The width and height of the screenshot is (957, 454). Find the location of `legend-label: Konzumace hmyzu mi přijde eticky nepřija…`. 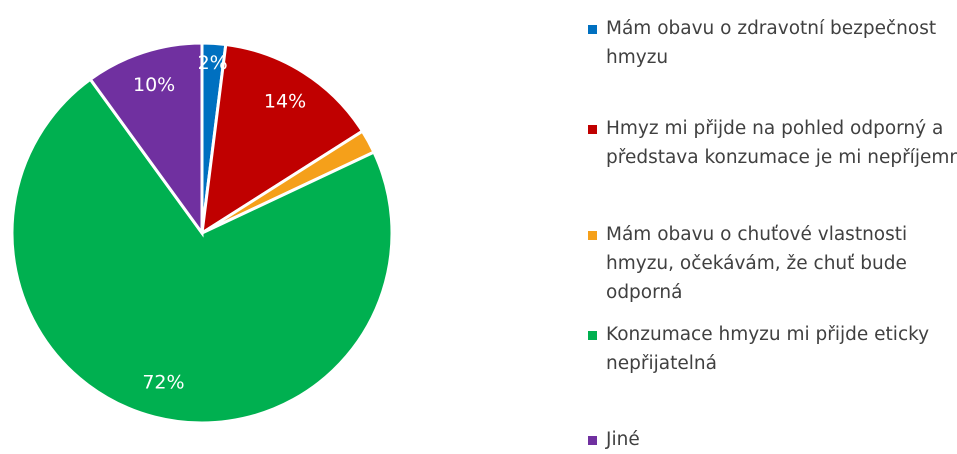

legend-label: Konzumace hmyzu mi přijde eticky nepřija… is located at coordinates (768, 349).